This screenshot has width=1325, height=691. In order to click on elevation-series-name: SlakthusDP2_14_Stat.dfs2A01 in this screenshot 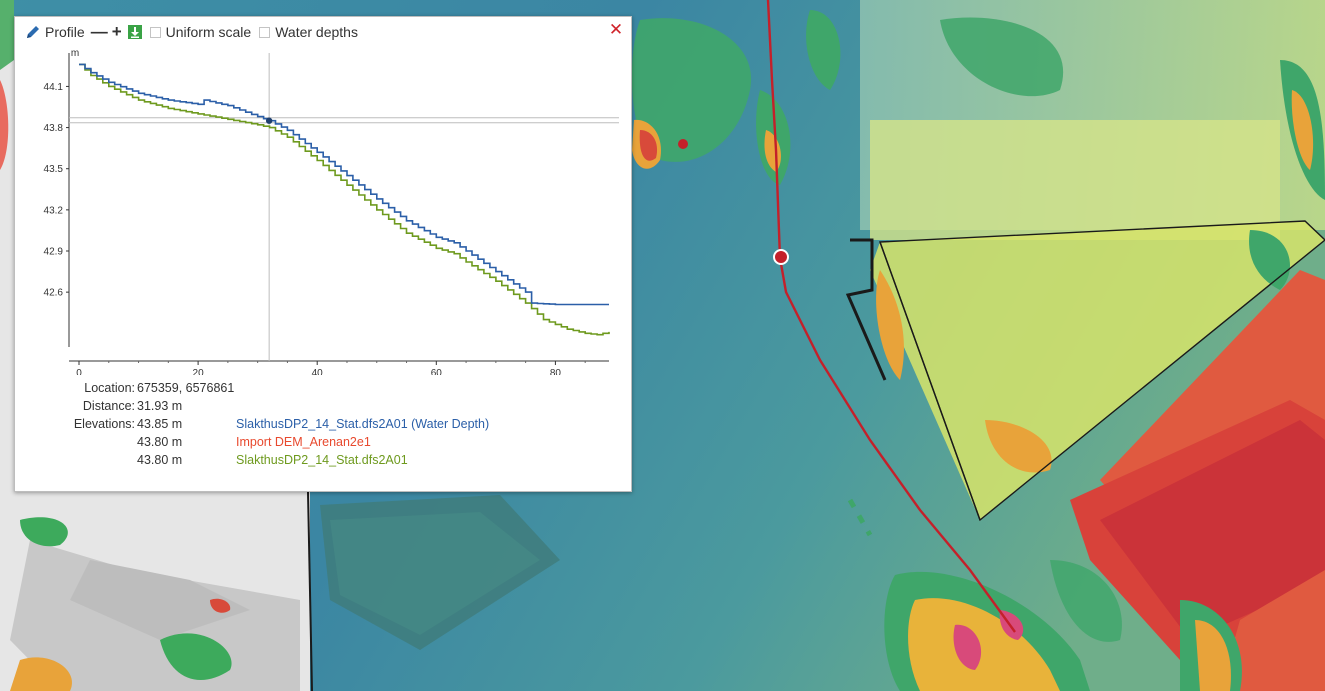, I will do `click(322, 460)`.